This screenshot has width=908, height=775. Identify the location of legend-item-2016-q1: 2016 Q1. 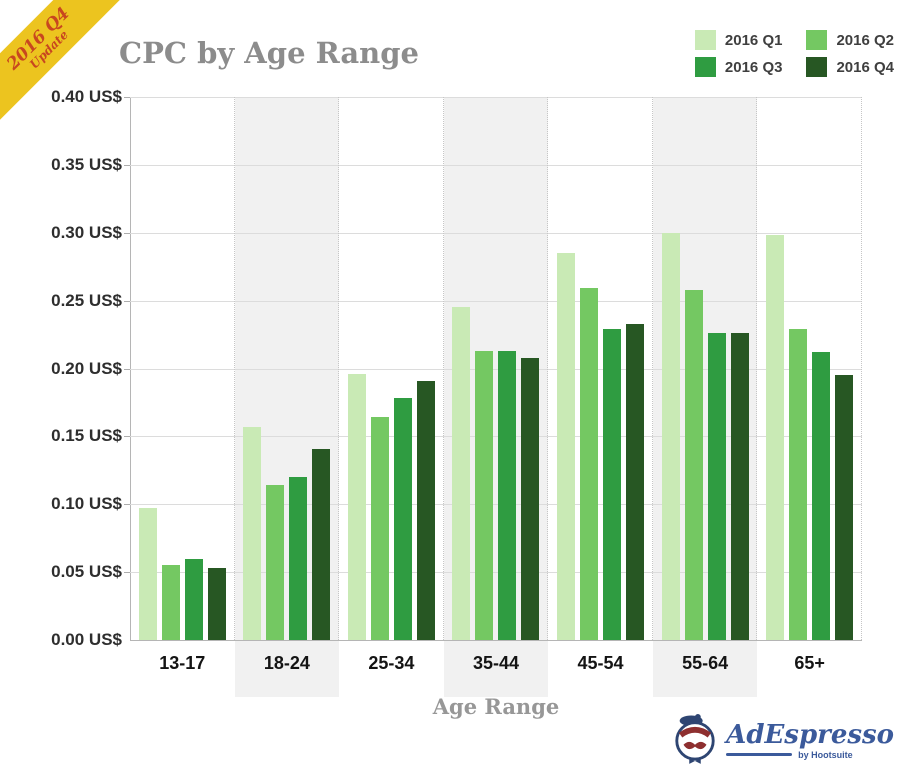
(738, 40).